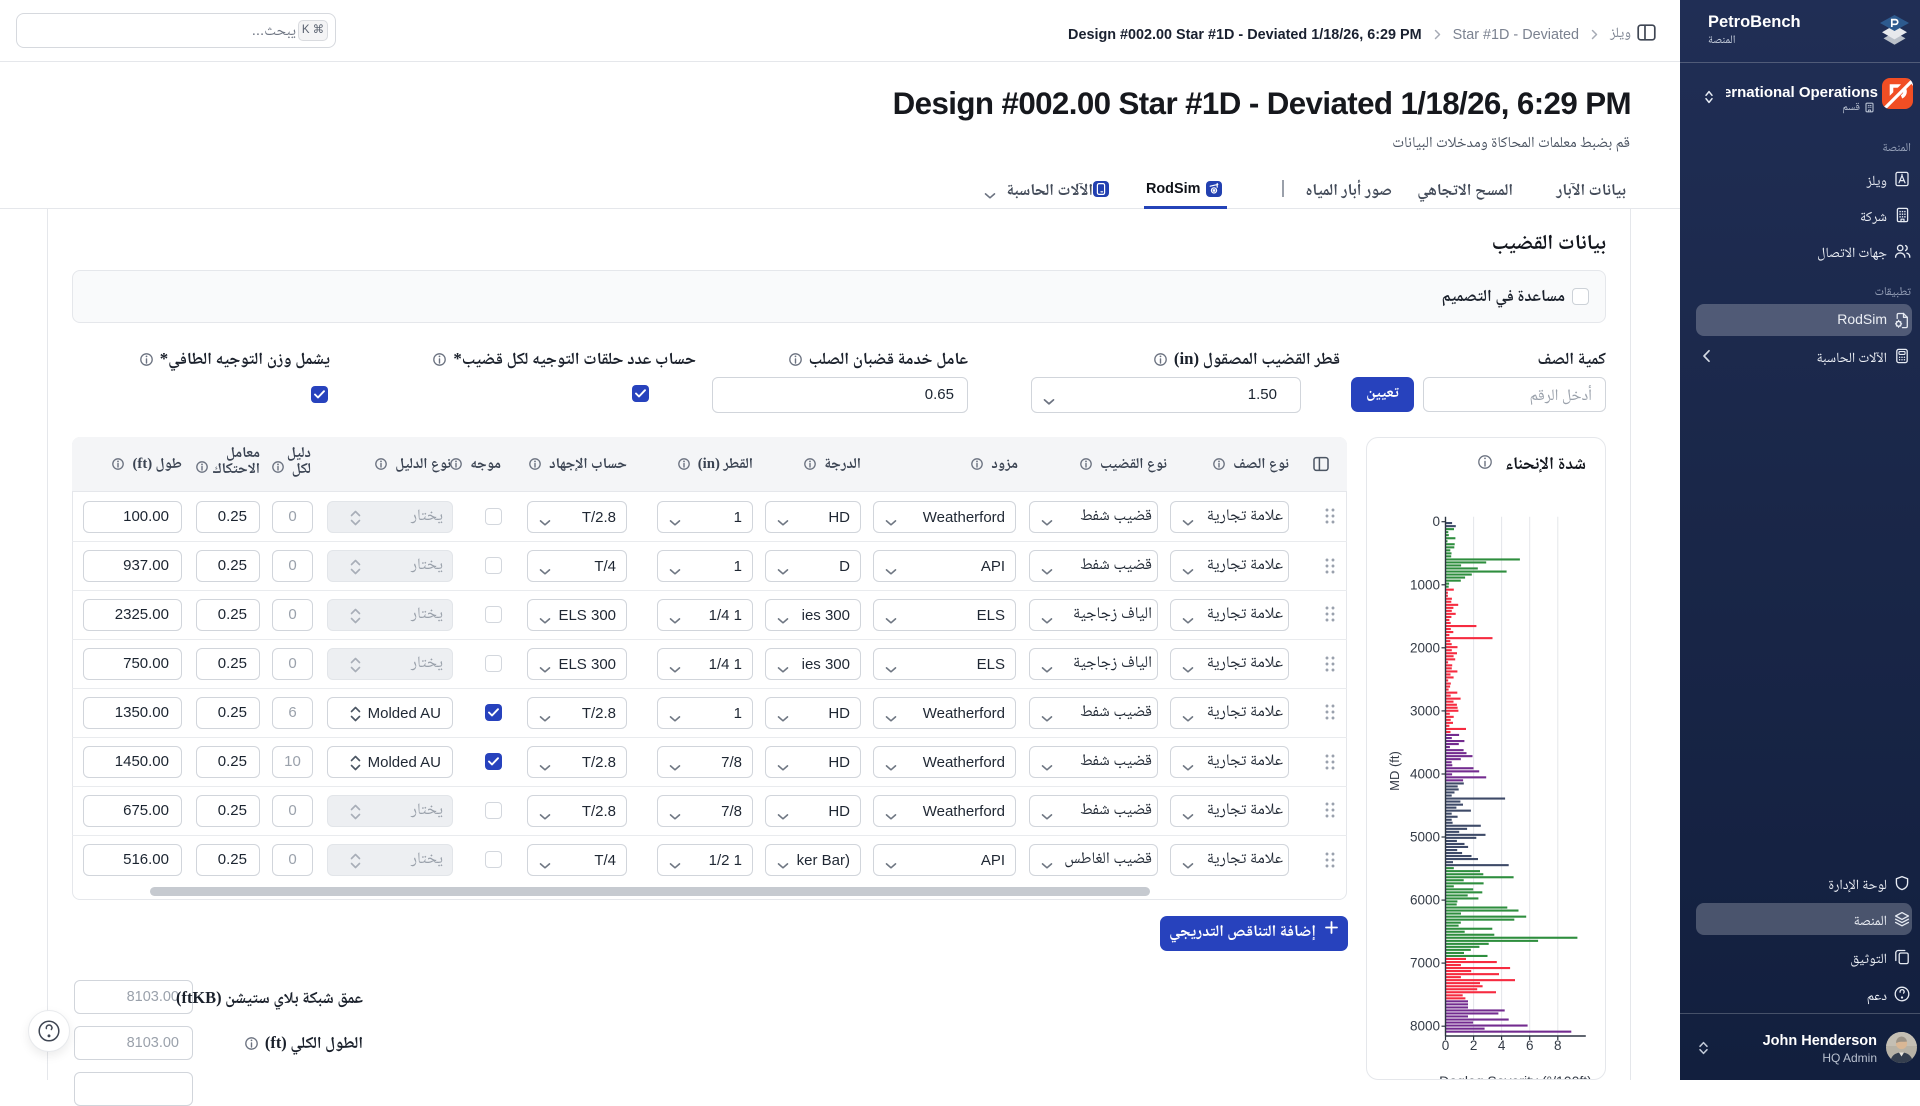 This screenshot has height=1106, width=1920. Describe the element at coordinates (1425, 837) in the screenshot. I see `svg-text: 5000` at that location.